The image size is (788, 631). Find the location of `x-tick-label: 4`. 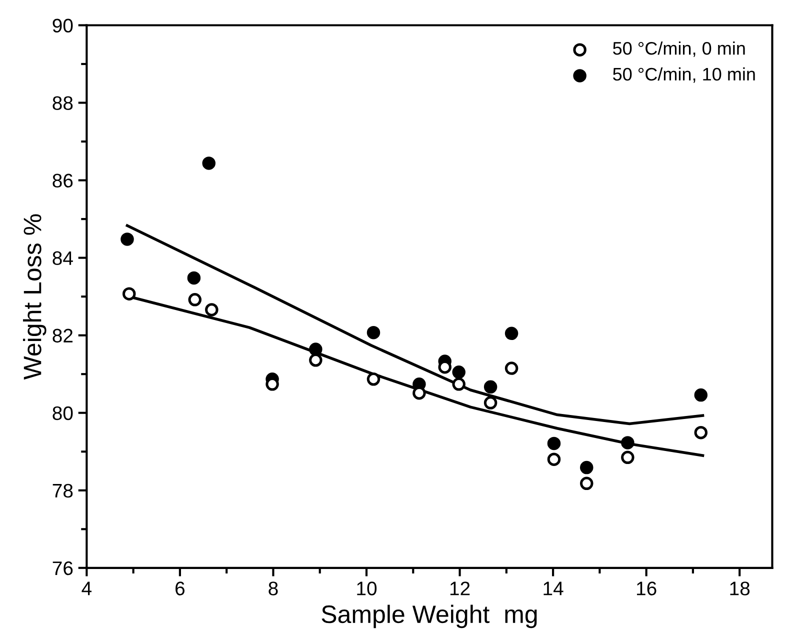

x-tick-label: 4 is located at coordinates (87, 589).